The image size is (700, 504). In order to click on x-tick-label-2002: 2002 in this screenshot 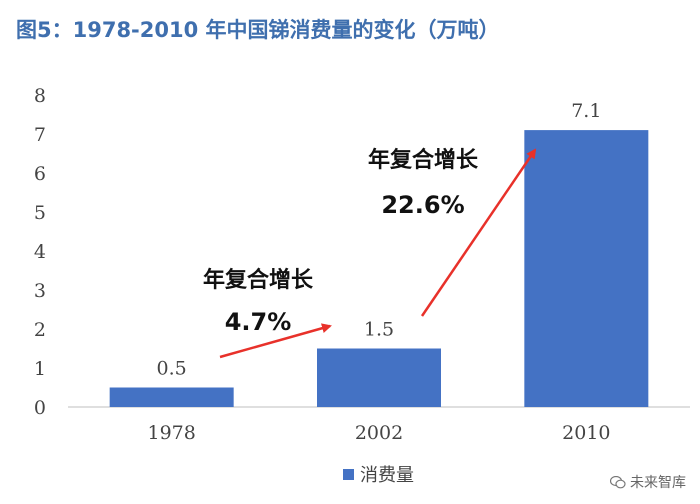, I will do `click(379, 433)`.